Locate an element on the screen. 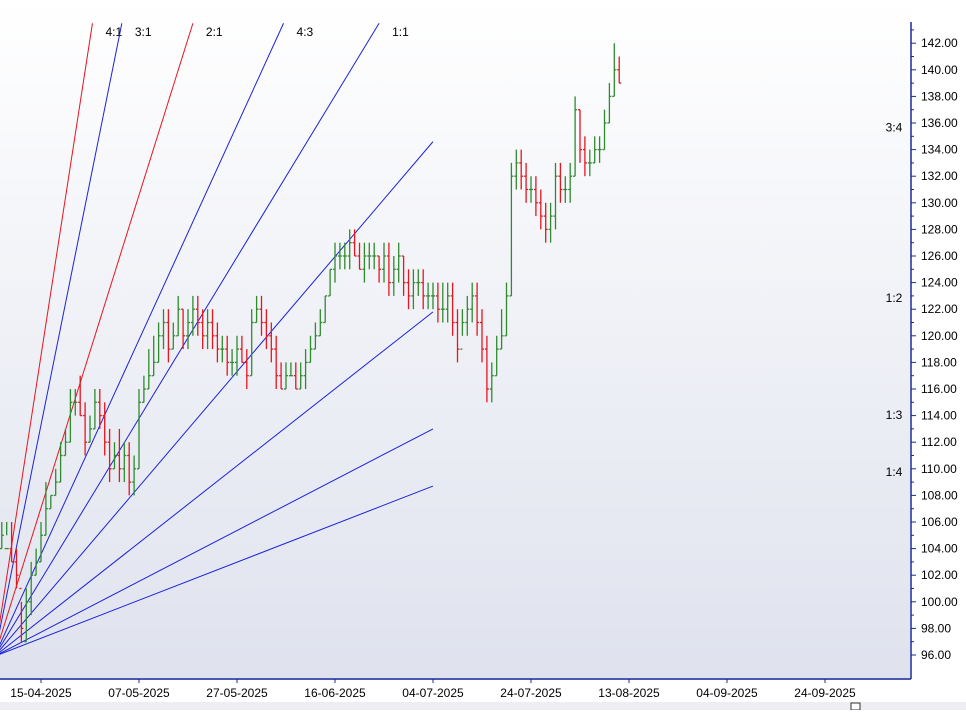  price-tick-label: 110.00 is located at coordinates (939, 469).